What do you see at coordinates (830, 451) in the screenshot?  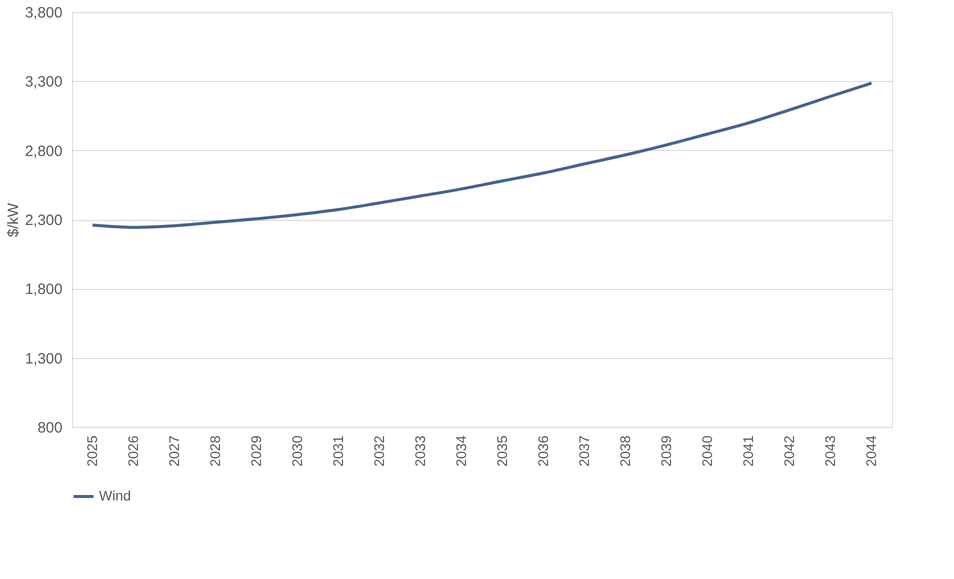 I see `x-tick-label: 2043` at bounding box center [830, 451].